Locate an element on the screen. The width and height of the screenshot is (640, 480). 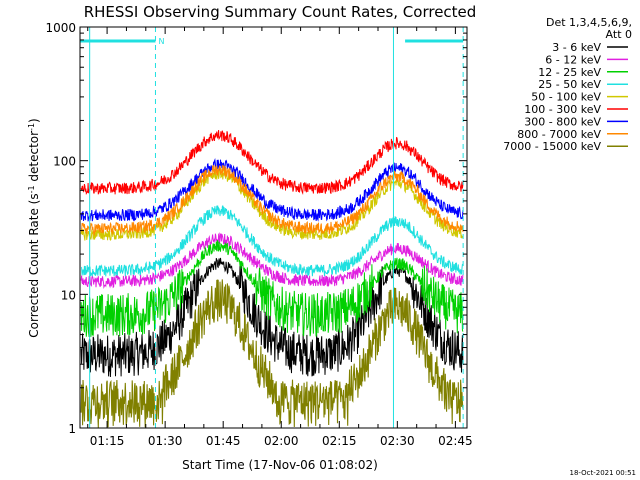
y-axis-label-mid: detector is located at coordinates (34, 158).